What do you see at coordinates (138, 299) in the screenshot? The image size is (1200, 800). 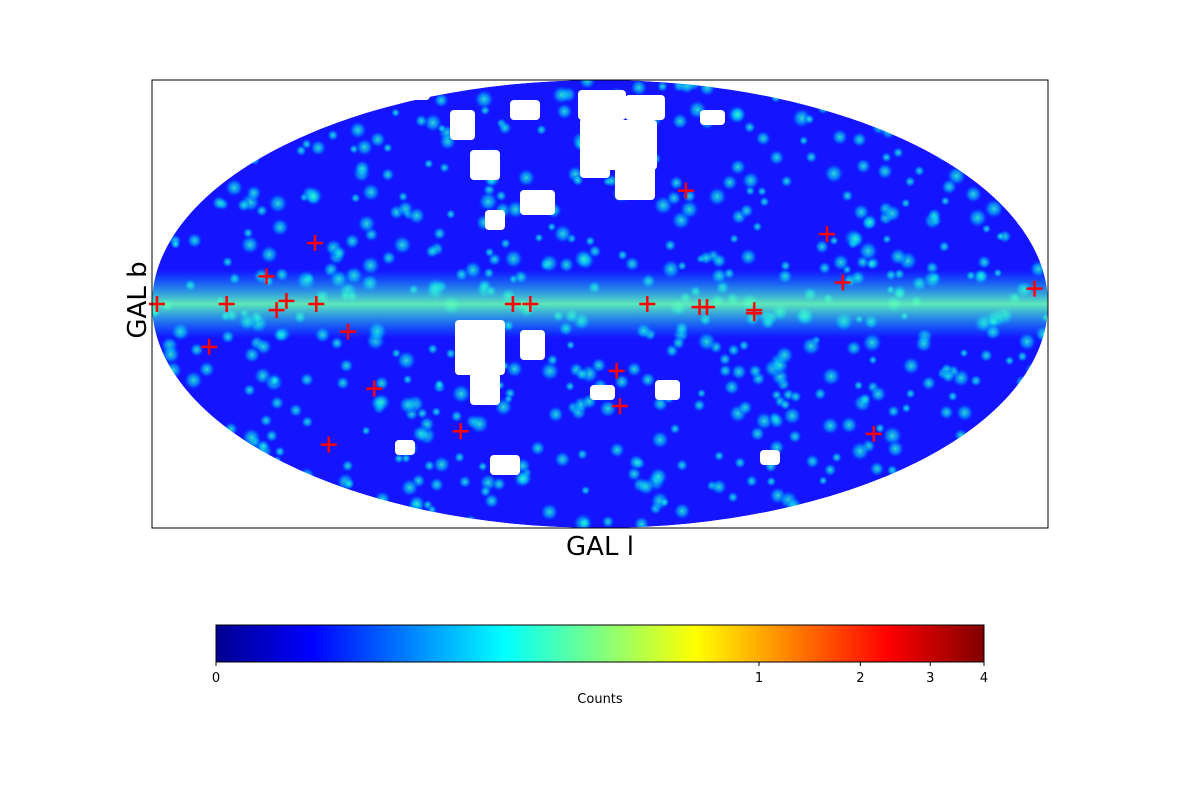 I see `y-axis-label: GAL b` at bounding box center [138, 299].